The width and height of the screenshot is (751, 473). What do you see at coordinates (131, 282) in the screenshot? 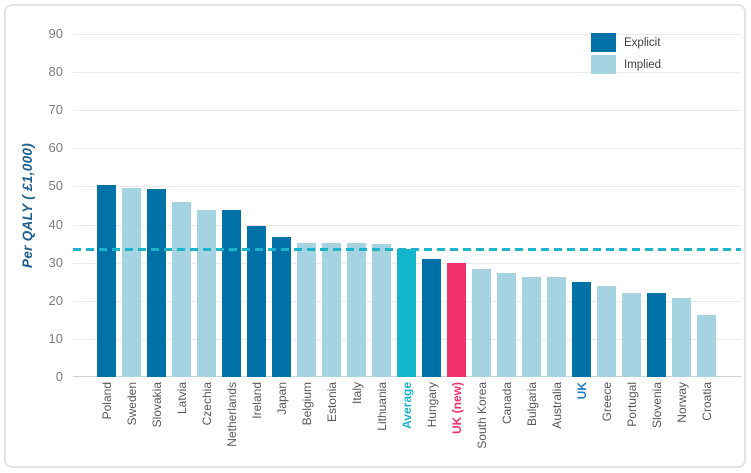
I see `bar-sweden` at bounding box center [131, 282].